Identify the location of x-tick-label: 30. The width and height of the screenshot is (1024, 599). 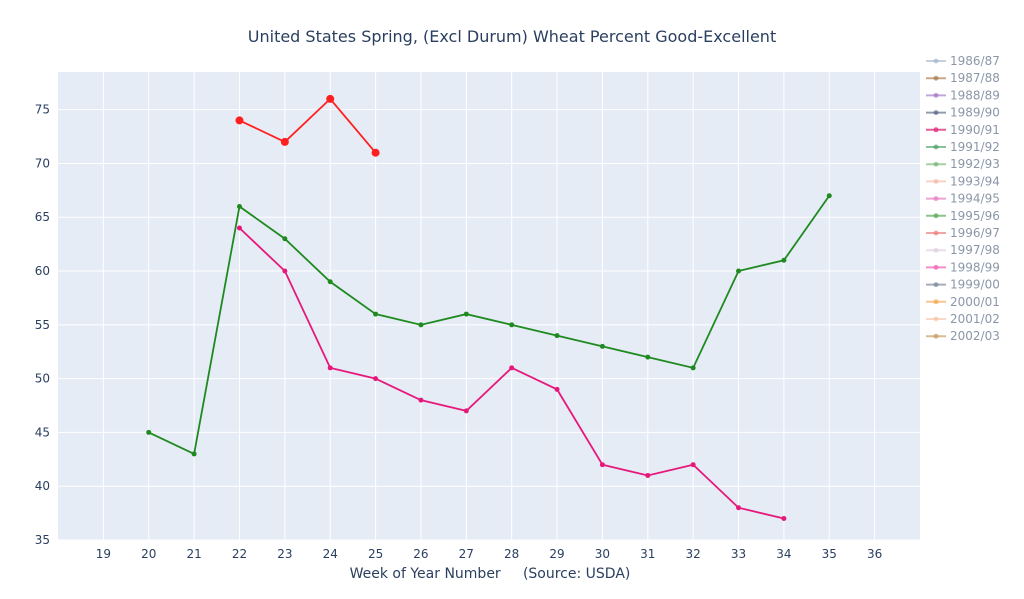
(602, 554).